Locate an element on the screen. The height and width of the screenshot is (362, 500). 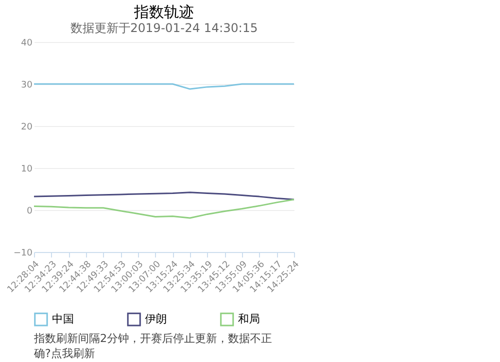
y-tick-label: 10 is located at coordinates (27, 169).